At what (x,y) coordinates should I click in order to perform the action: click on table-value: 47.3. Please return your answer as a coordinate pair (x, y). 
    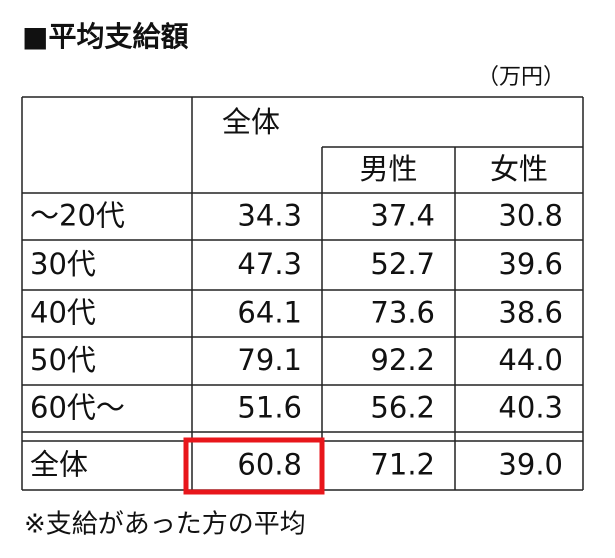
    Looking at the image, I should click on (269, 264).